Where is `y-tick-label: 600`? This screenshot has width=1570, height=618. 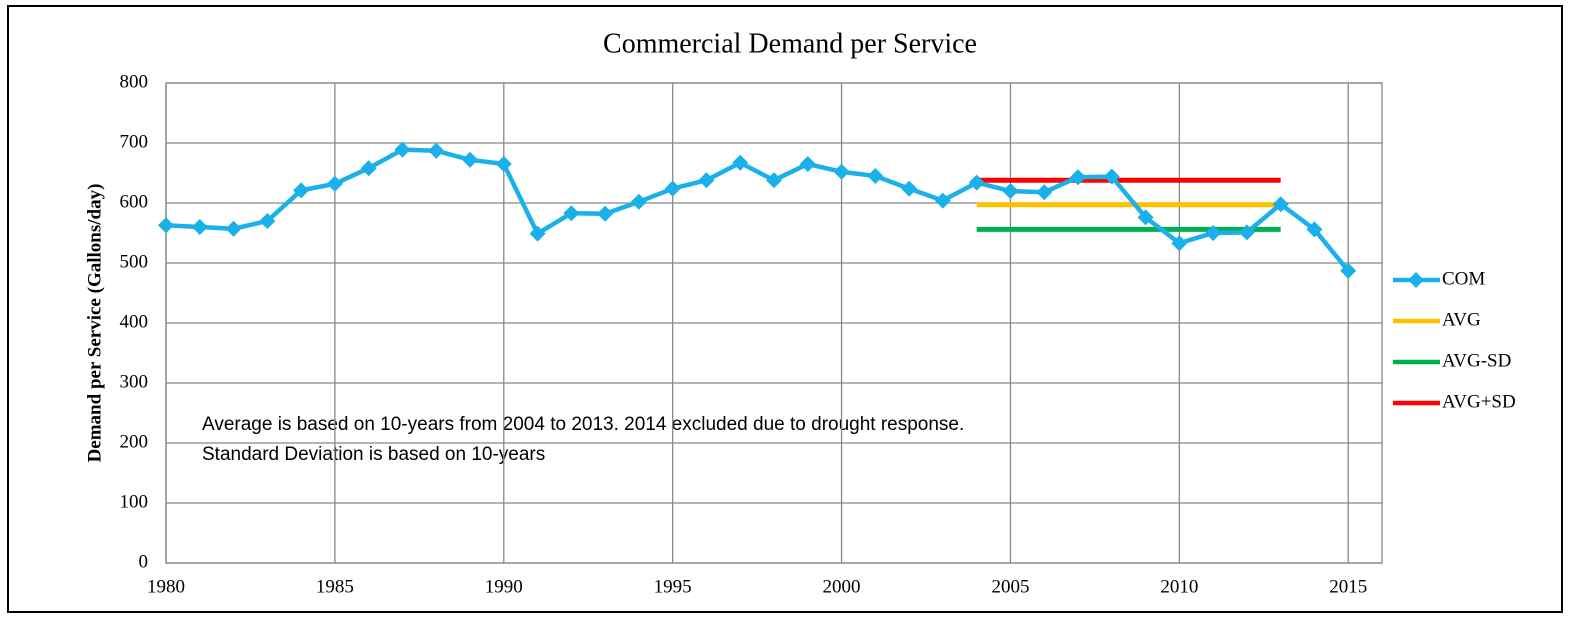
y-tick-label: 600 is located at coordinates (134, 201).